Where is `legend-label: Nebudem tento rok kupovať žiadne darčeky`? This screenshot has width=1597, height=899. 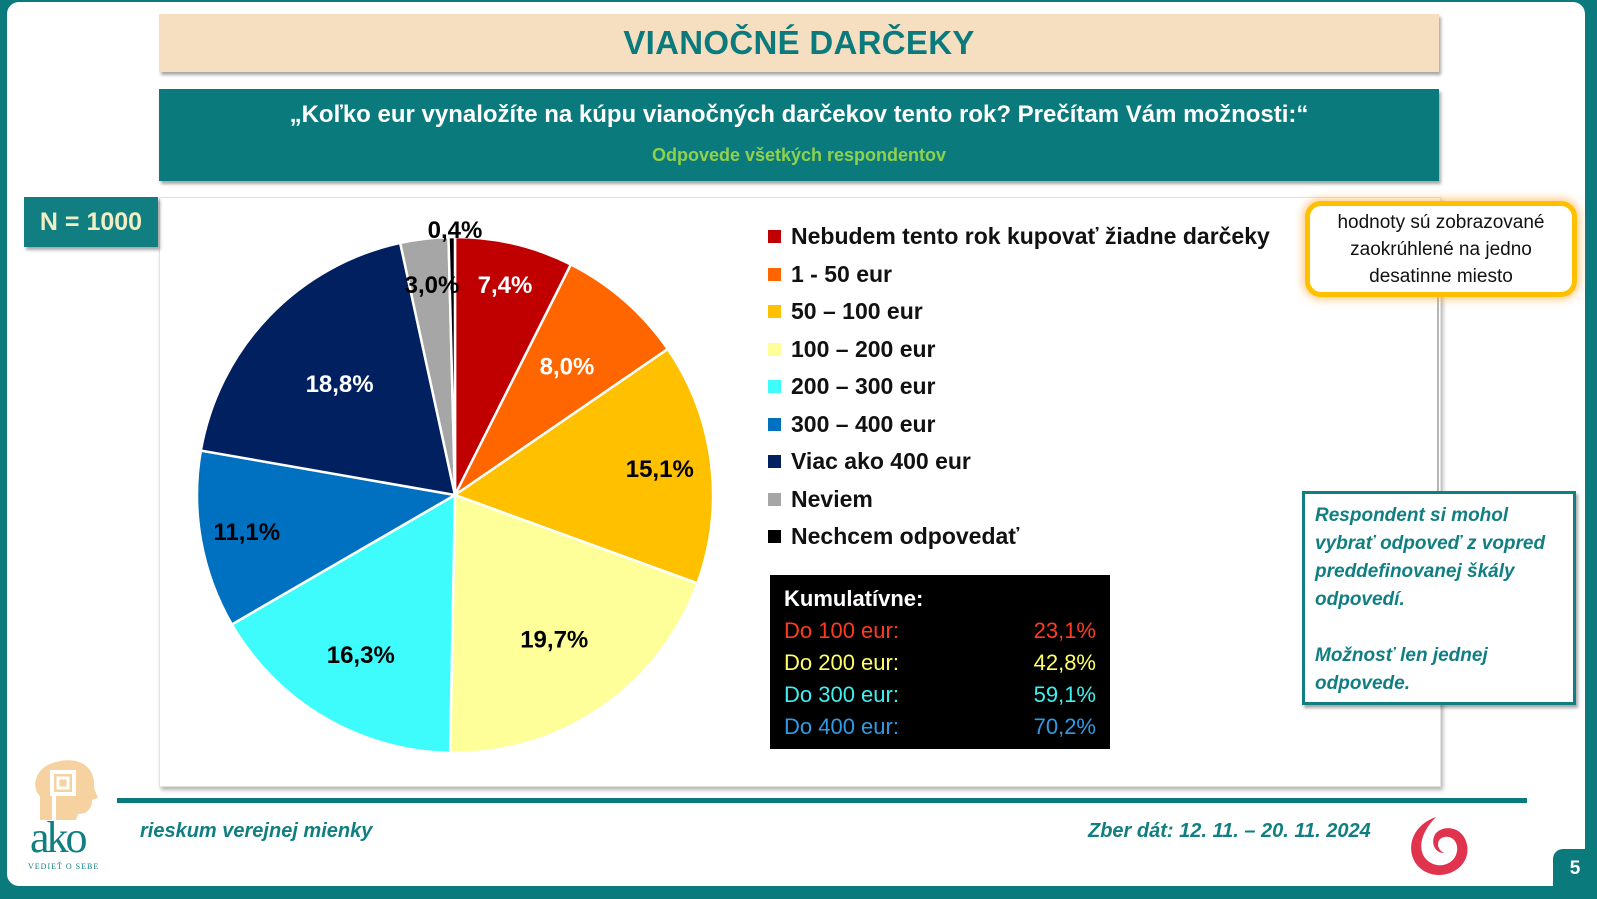
legend-label: Nebudem tento rok kupovať žiadne darčeky is located at coordinates (1030, 236).